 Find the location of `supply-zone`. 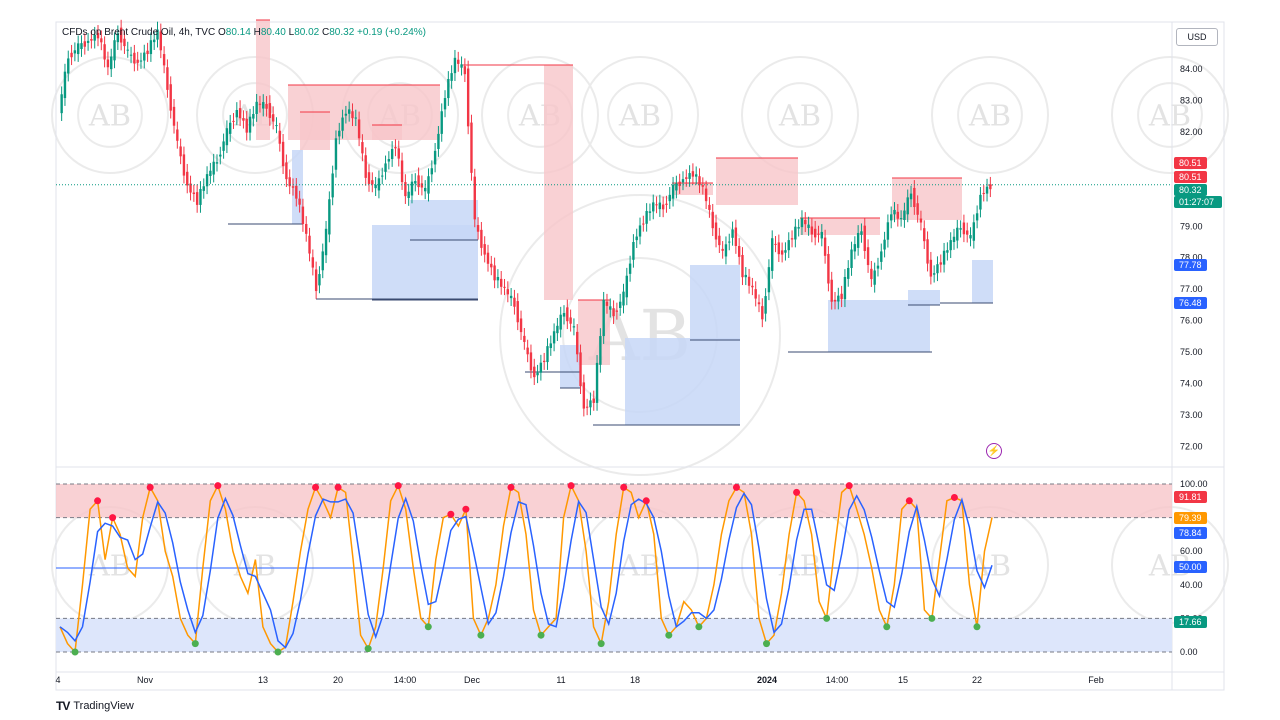

supply-zone is located at coordinates (387, 132).